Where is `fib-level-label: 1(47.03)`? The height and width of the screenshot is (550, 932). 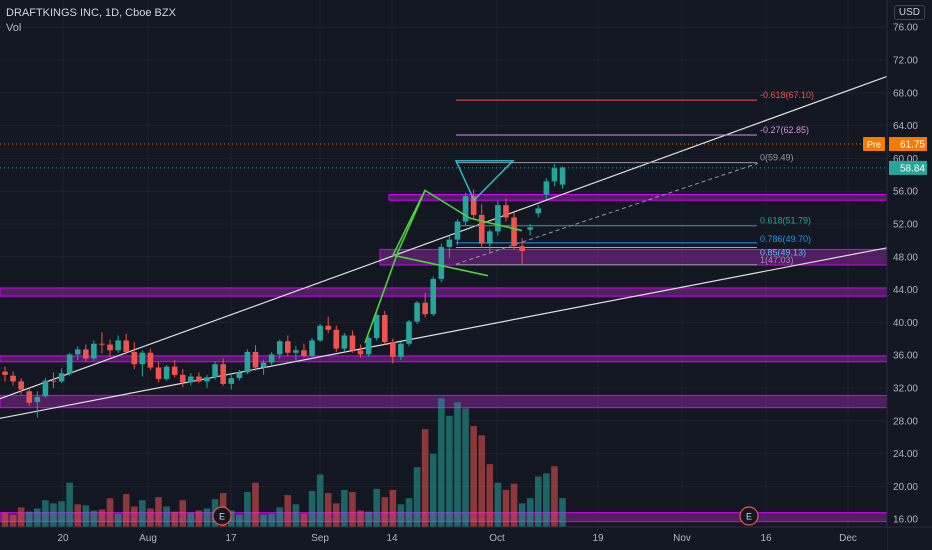 fib-level-label: 1(47.03) is located at coordinates (777, 260).